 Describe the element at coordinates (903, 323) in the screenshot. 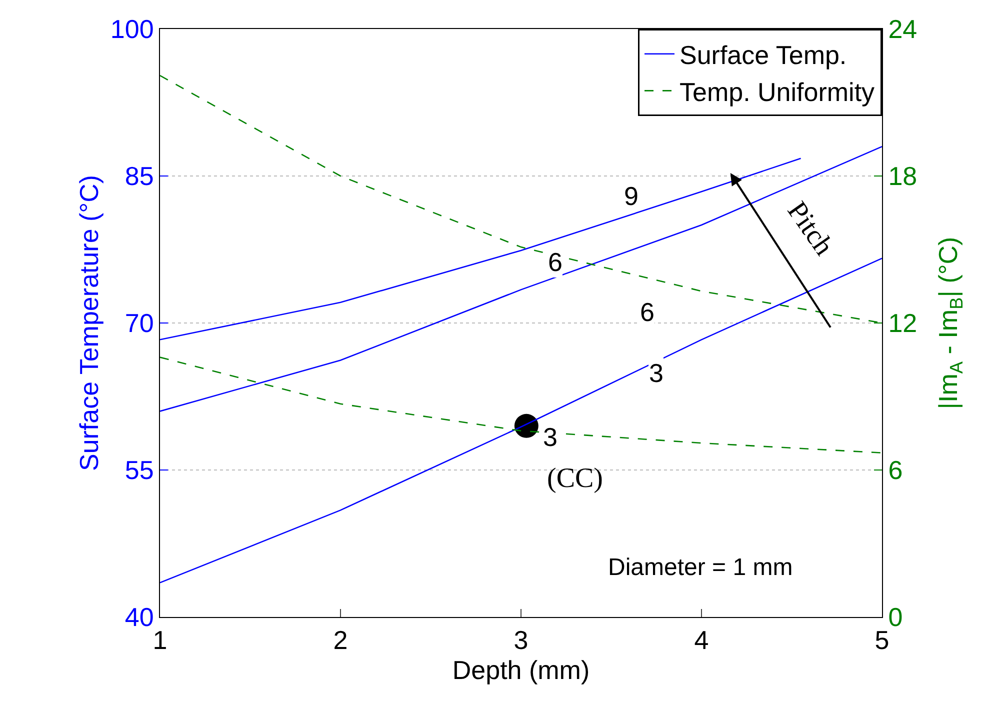

I see `y2-tick-label: 12` at that location.